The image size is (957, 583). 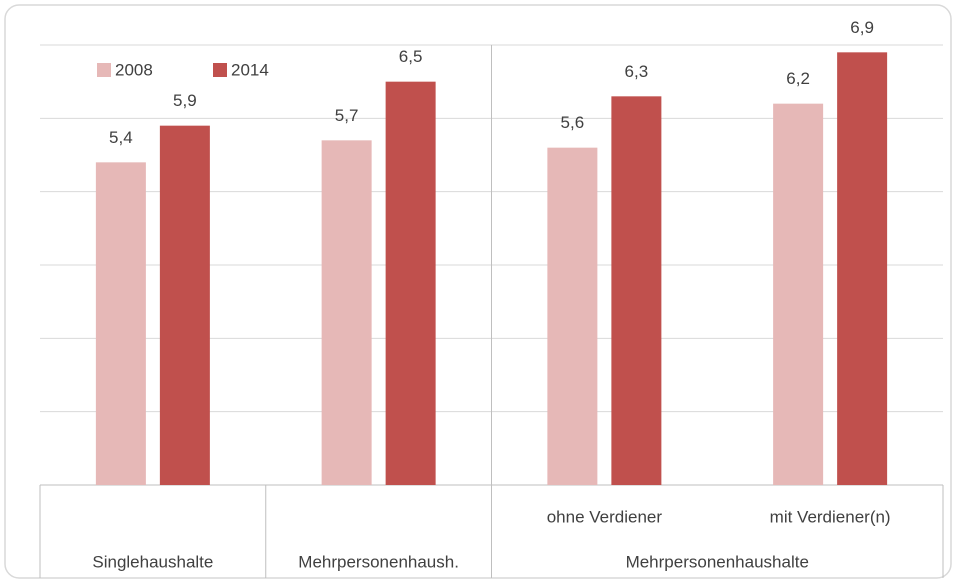 I want to click on value-label: 6,3, so click(x=637, y=71).